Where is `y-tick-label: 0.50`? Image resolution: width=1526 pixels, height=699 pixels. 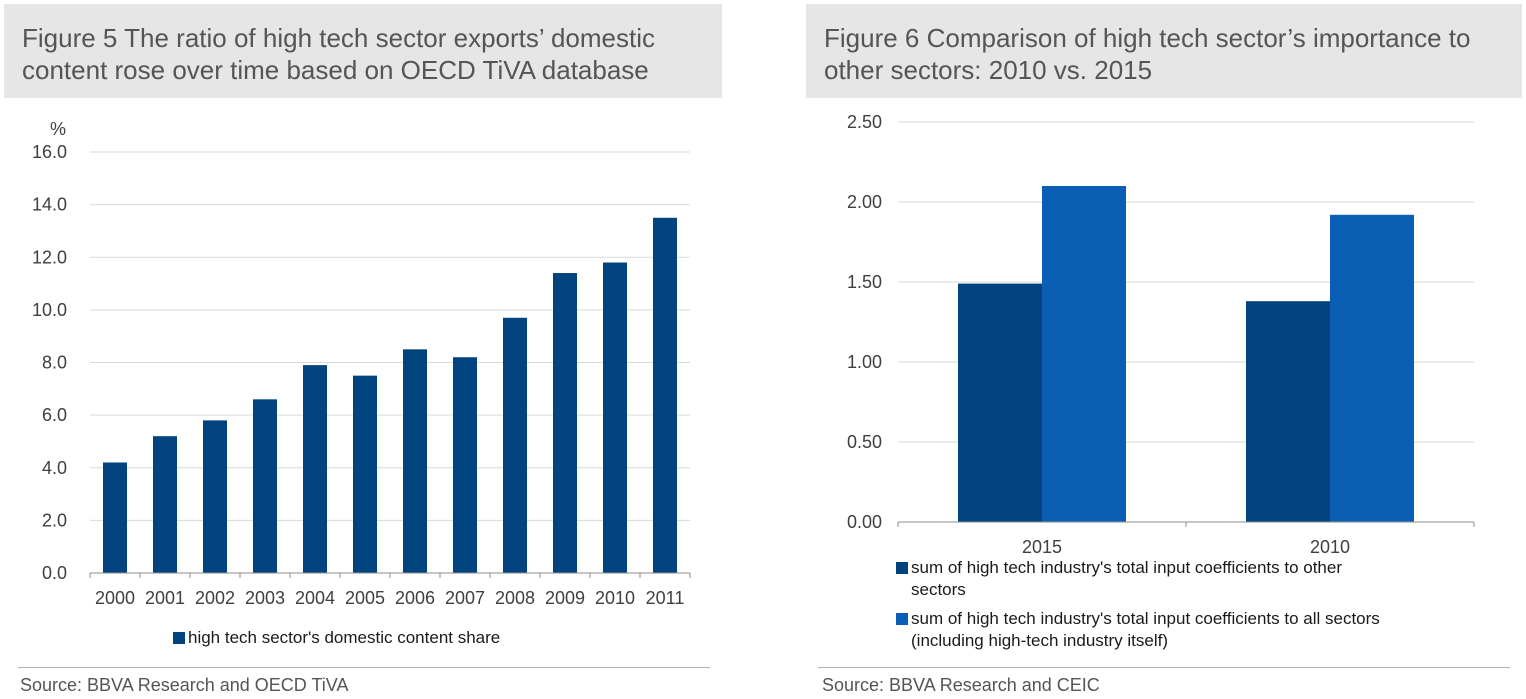 y-tick-label: 0.50 is located at coordinates (864, 442).